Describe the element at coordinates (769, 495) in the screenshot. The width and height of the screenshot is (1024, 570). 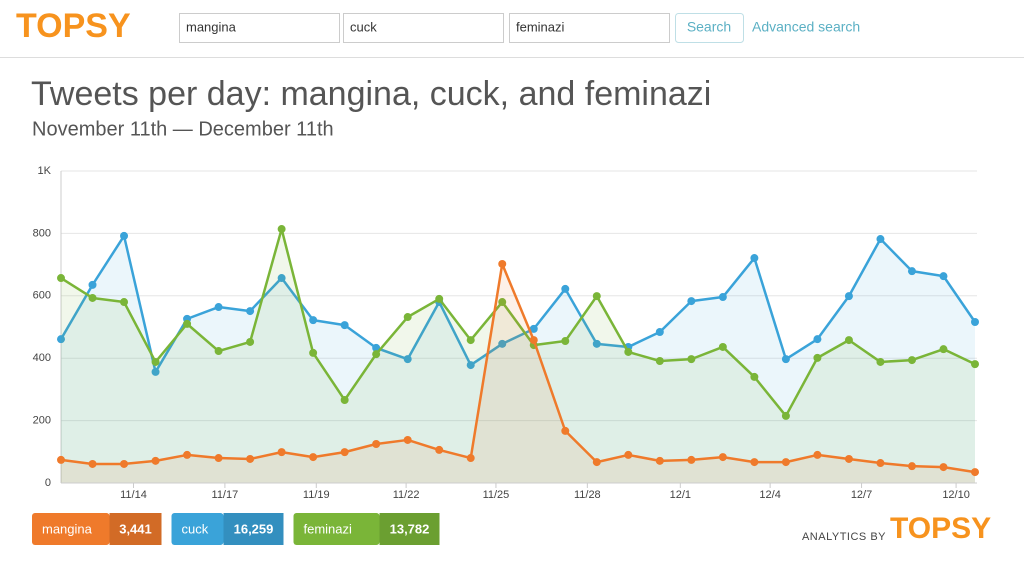
I see `x-tick-label: 12/4` at that location.